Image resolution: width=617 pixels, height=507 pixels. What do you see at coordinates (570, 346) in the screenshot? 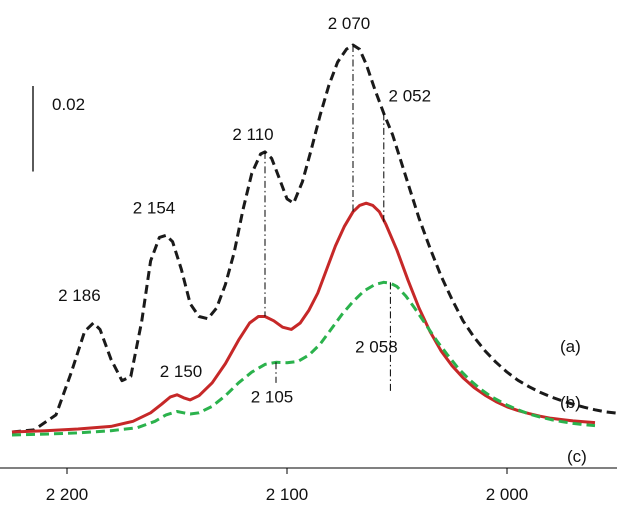
I see `series-label: (a)` at bounding box center [570, 346].